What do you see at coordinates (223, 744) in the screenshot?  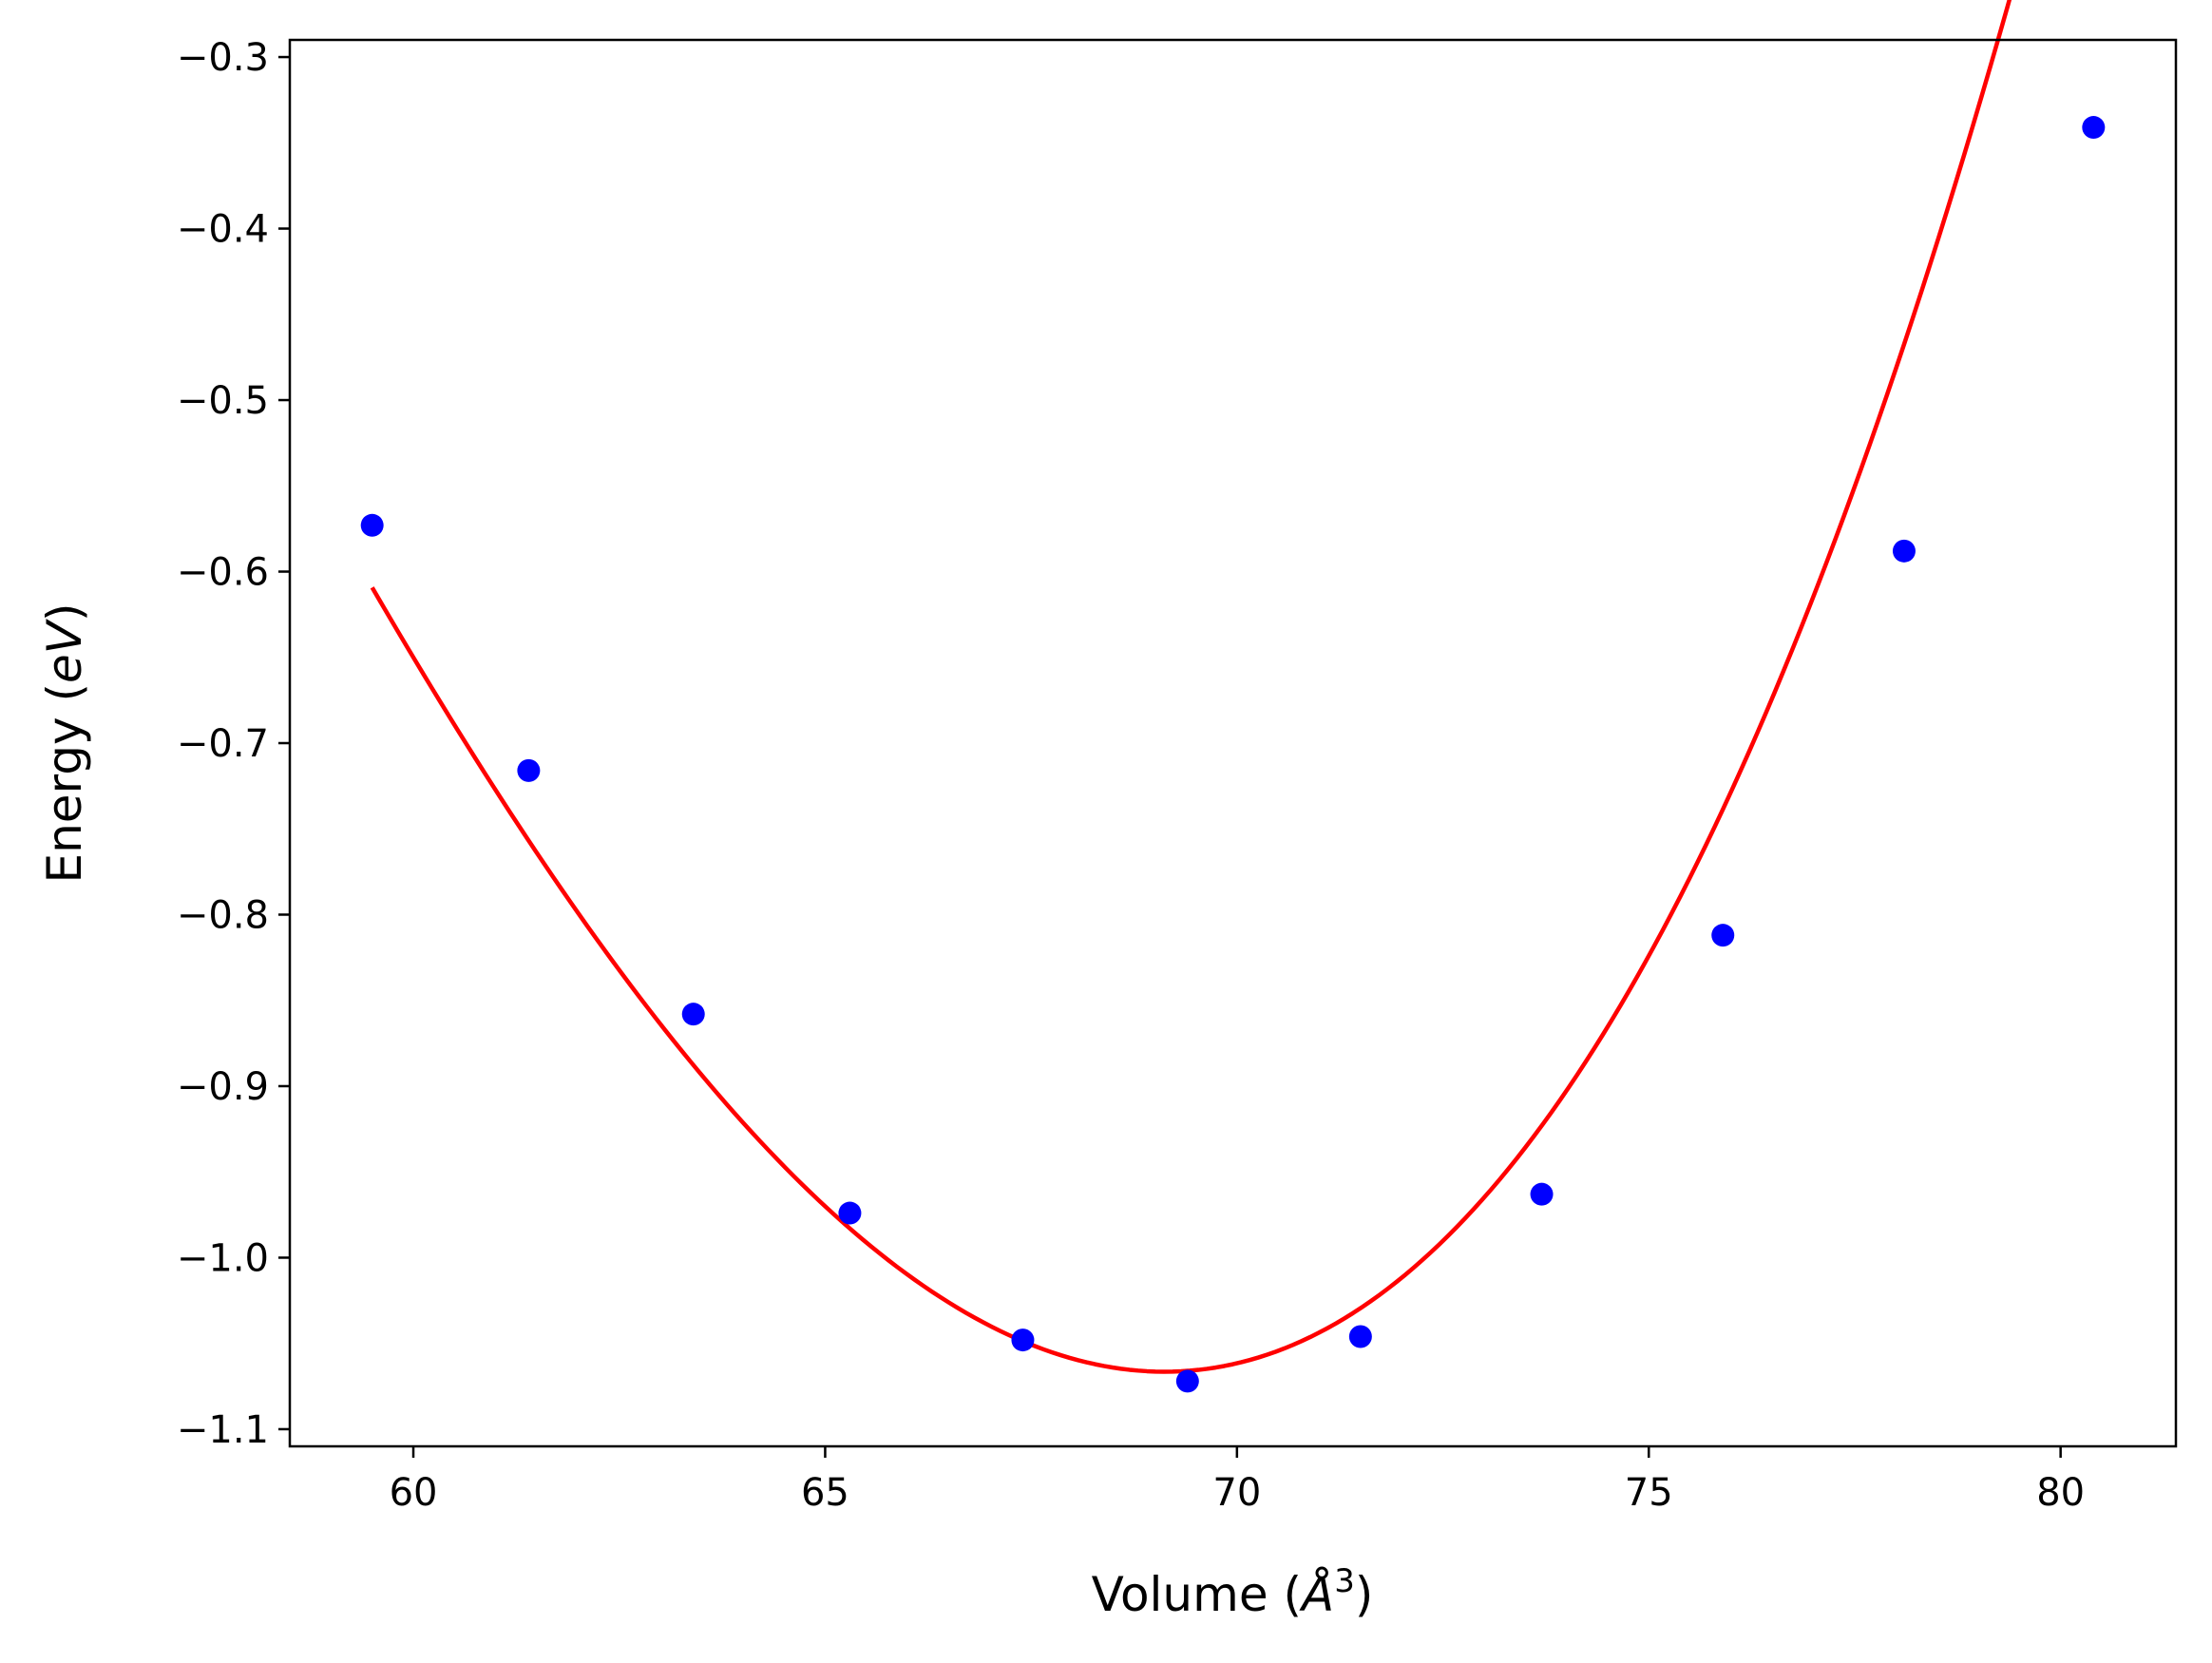 I see `y-tick-label: −0.7` at bounding box center [223, 744].